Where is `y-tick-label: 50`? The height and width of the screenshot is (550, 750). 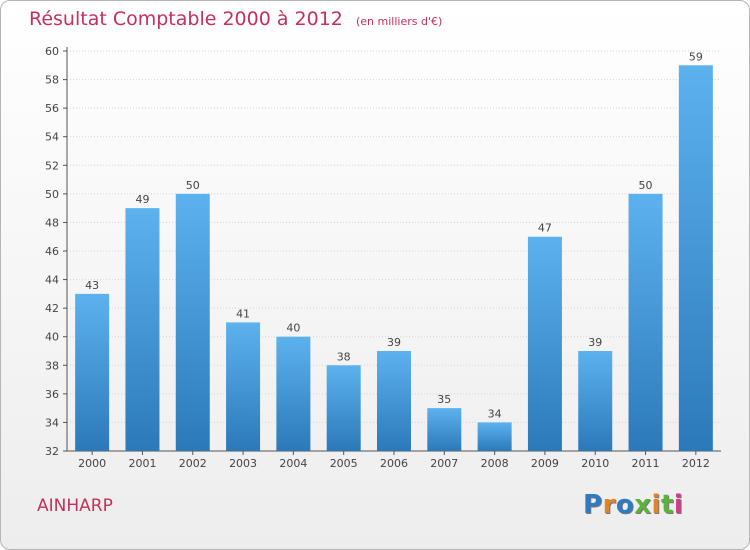
y-tick-label: 50 is located at coordinates (52, 194).